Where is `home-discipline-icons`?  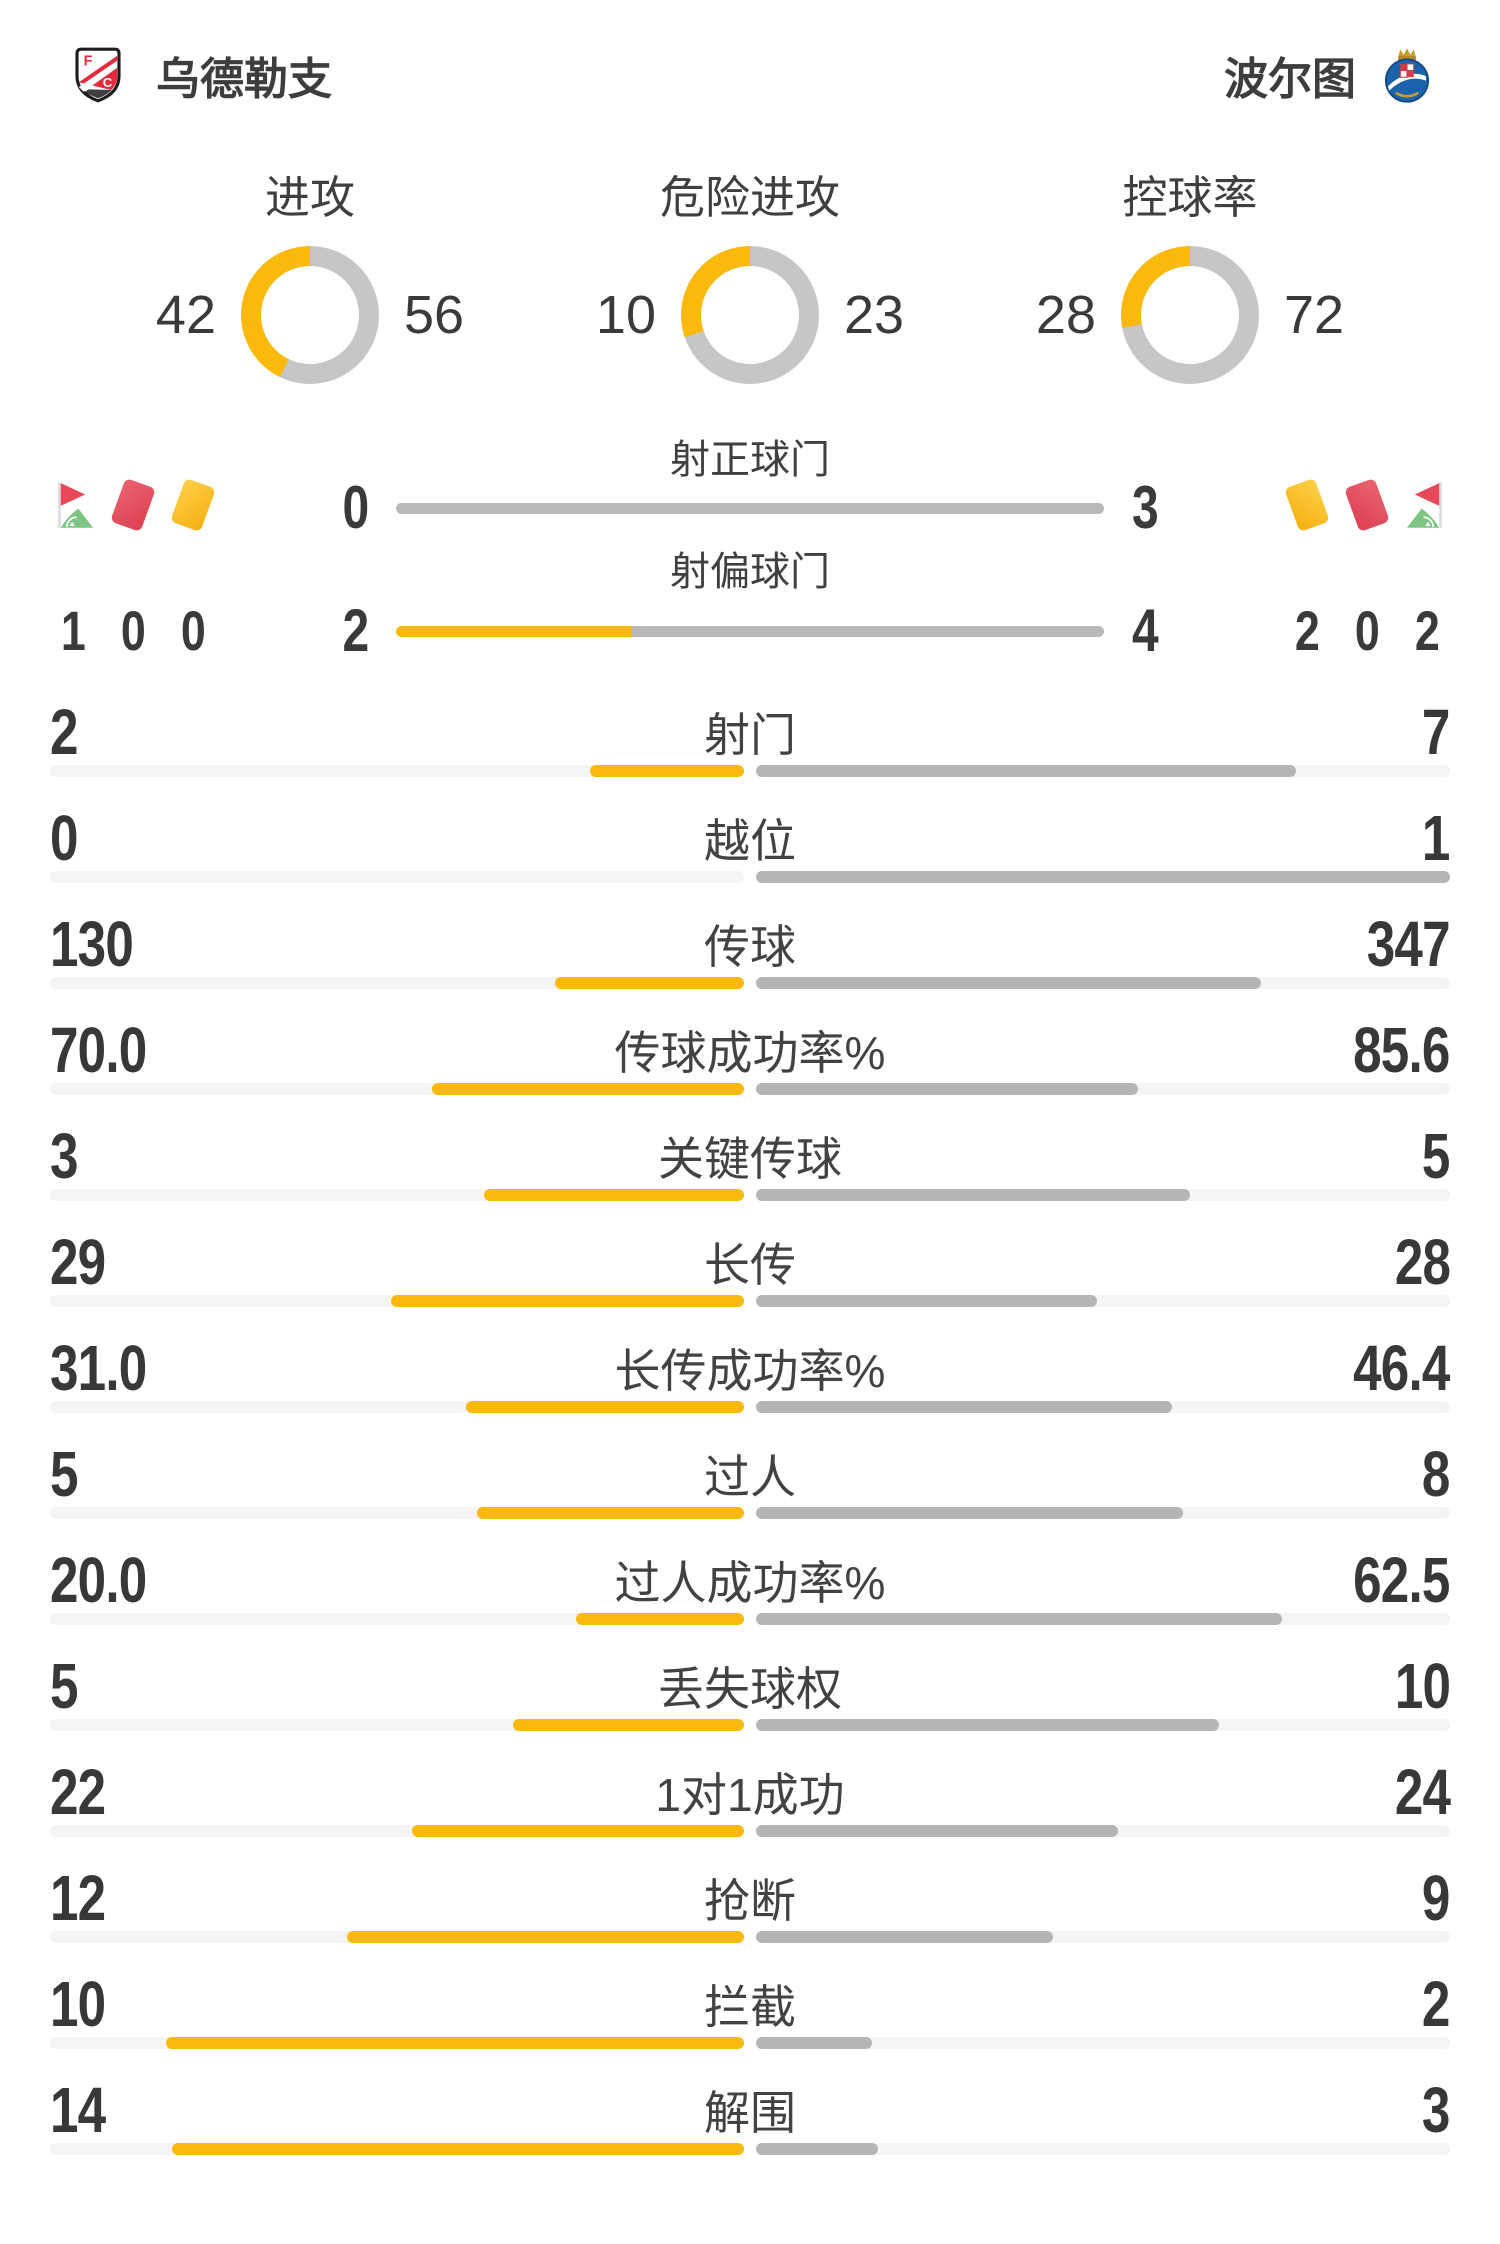 home-discipline-icons is located at coordinates (133, 505).